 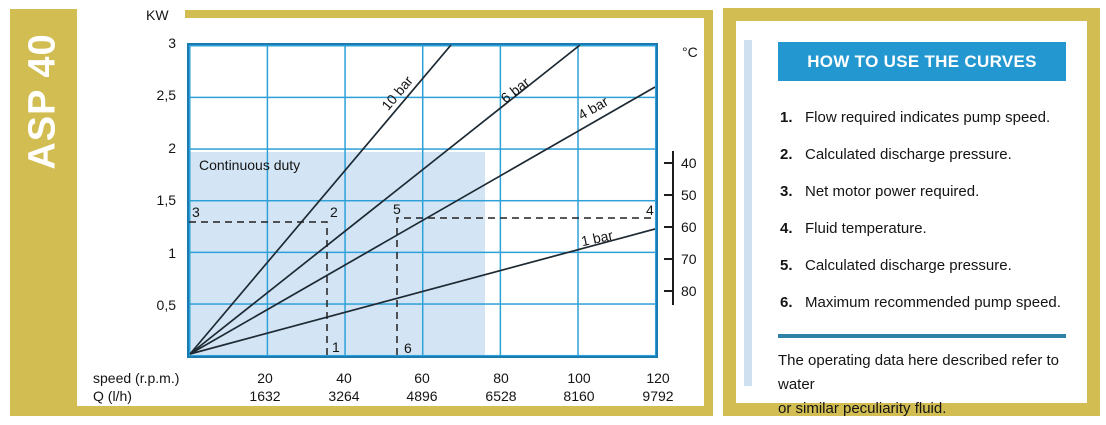 I want to click on footnote-divider, so click(x=922, y=336).